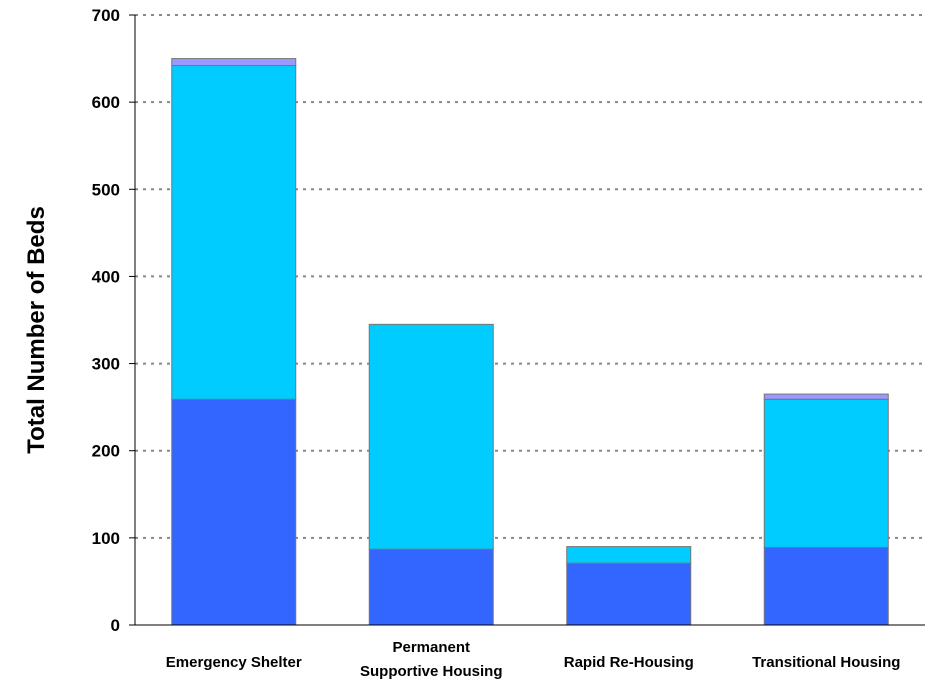 Image resolution: width=933 pixels, height=685 pixels. Describe the element at coordinates (106, 538) in the screenshot. I see `y-tick-label: 100` at that location.